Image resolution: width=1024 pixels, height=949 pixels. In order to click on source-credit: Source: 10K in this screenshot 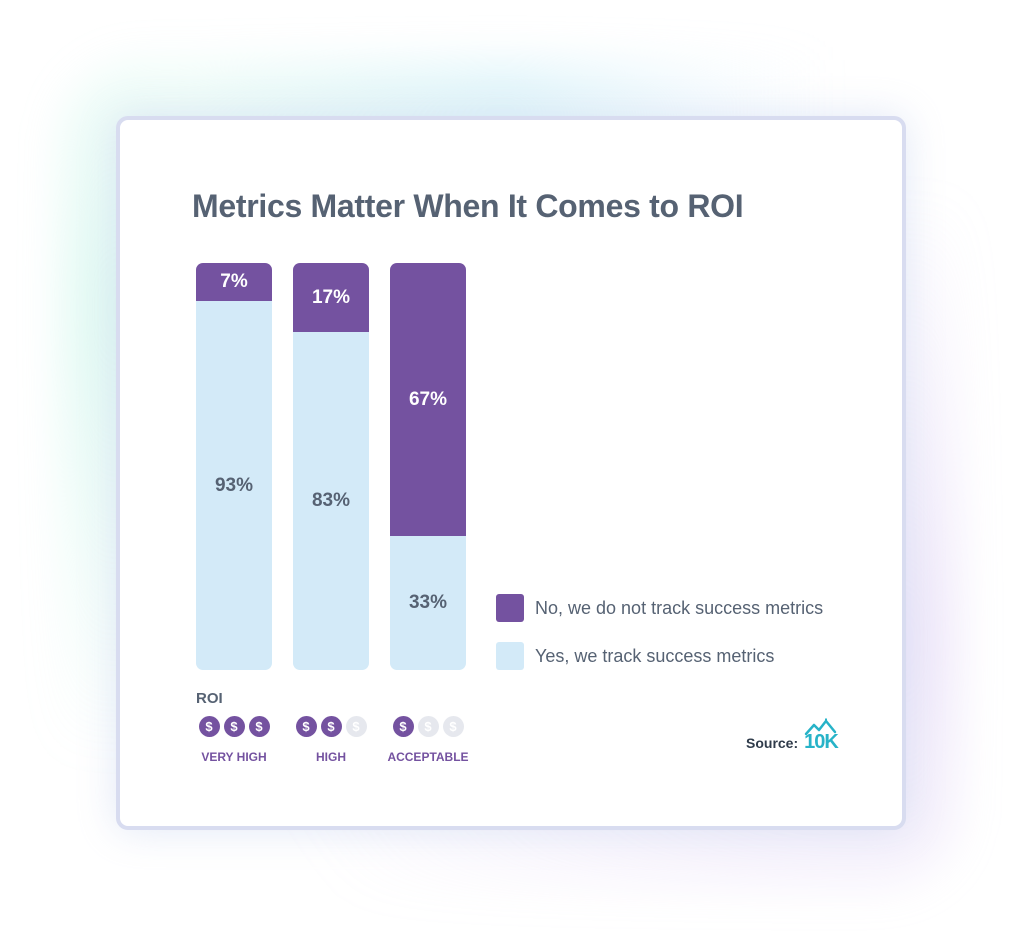, I will do `click(793, 735)`.